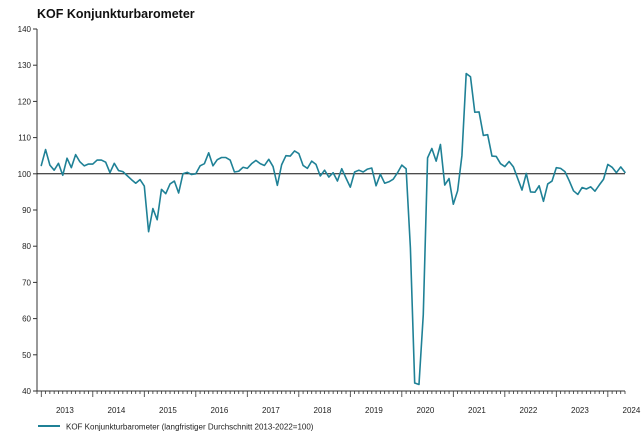 This screenshot has height=442, width=643. What do you see at coordinates (26, 319) in the screenshot?
I see `y-tick-label: 60` at bounding box center [26, 319].